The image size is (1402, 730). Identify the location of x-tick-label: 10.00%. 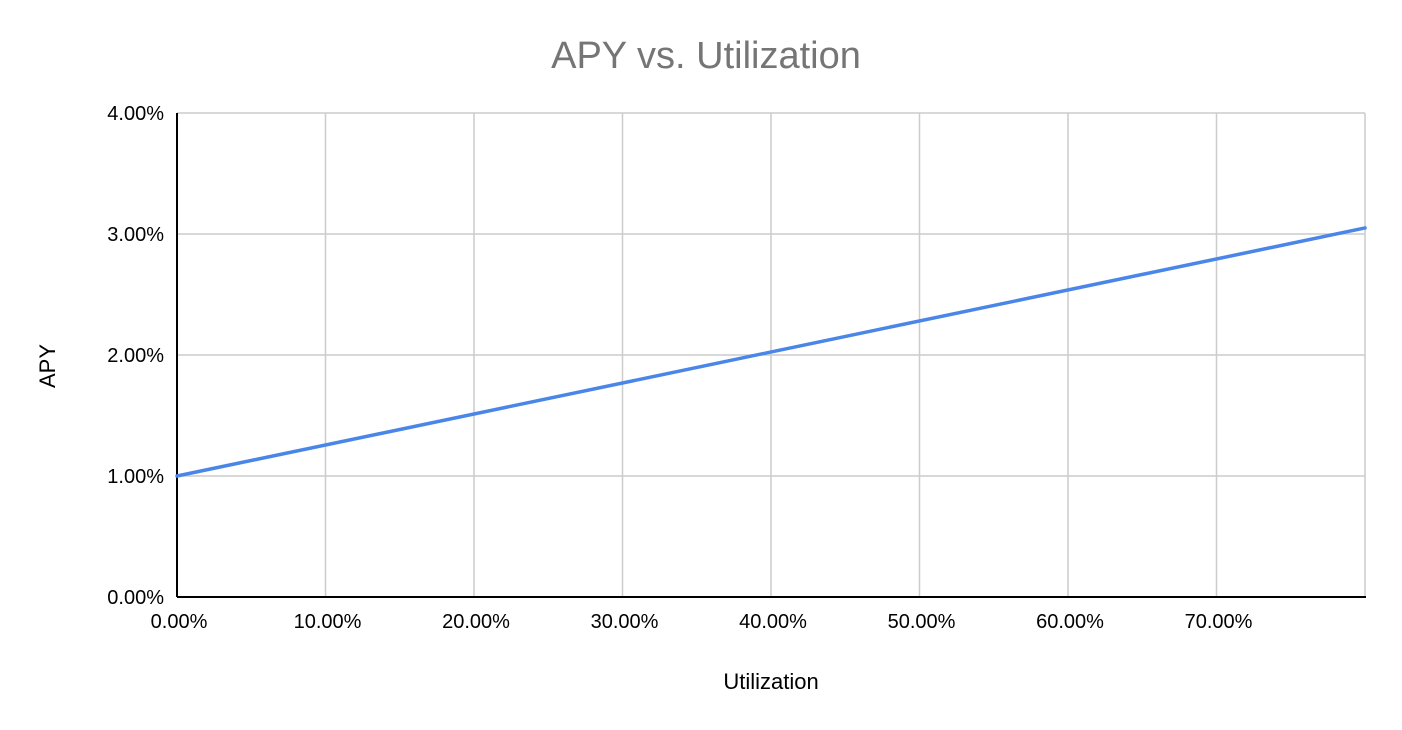
(328, 622).